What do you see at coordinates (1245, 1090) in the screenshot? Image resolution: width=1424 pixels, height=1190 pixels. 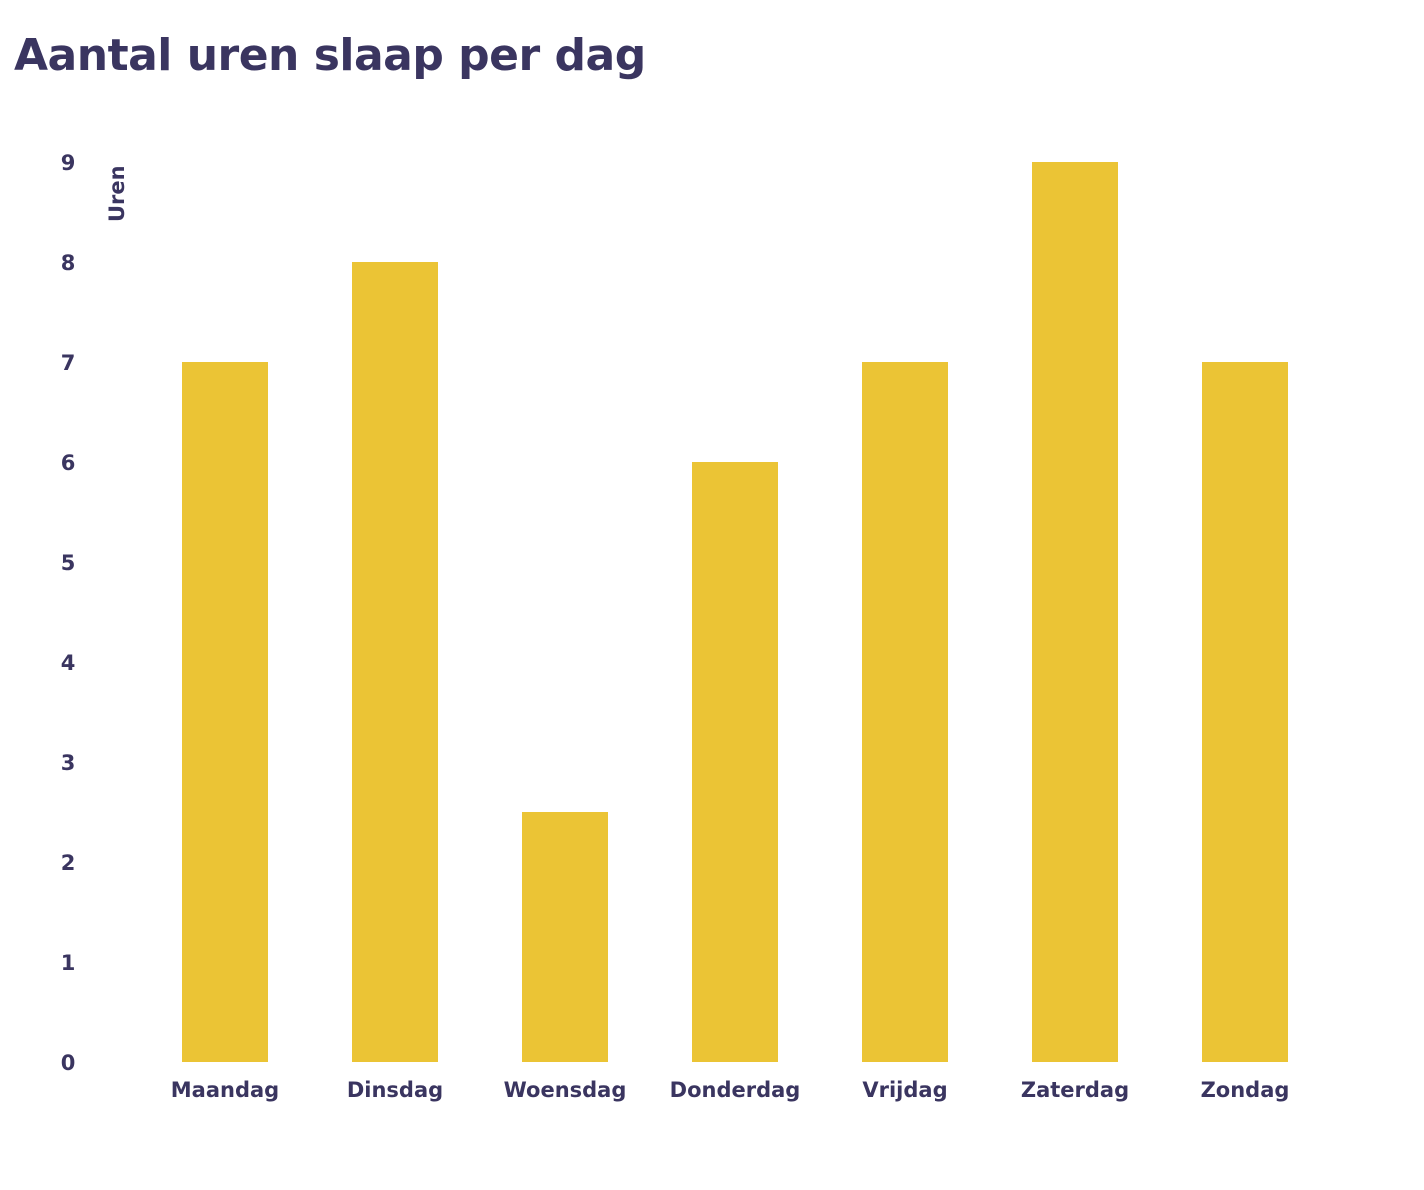 I see `x-category-label: Zondag` at bounding box center [1245, 1090].